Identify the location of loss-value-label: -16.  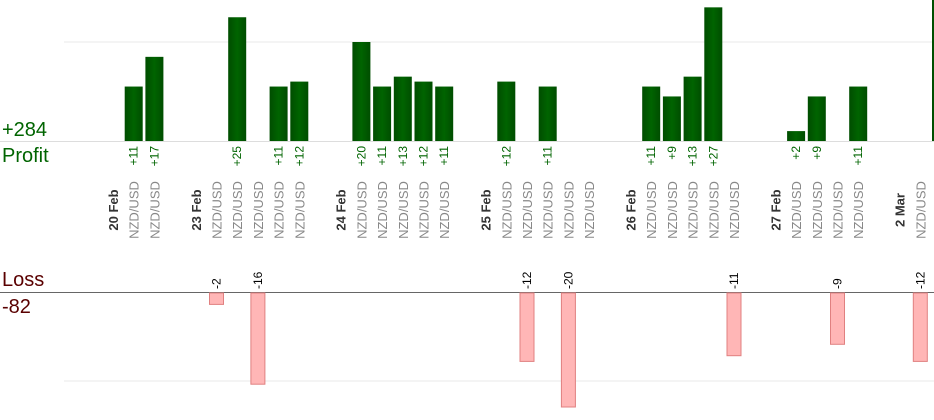
(258, 280).